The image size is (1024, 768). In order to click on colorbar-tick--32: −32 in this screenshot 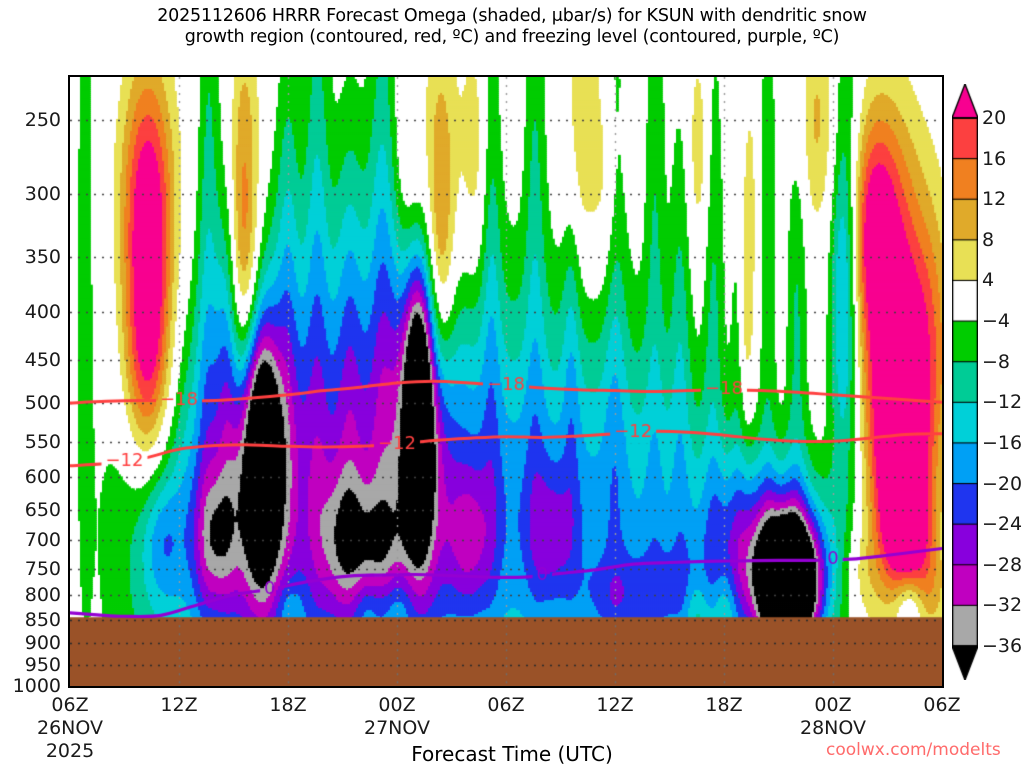, I will do `click(1002, 605)`.